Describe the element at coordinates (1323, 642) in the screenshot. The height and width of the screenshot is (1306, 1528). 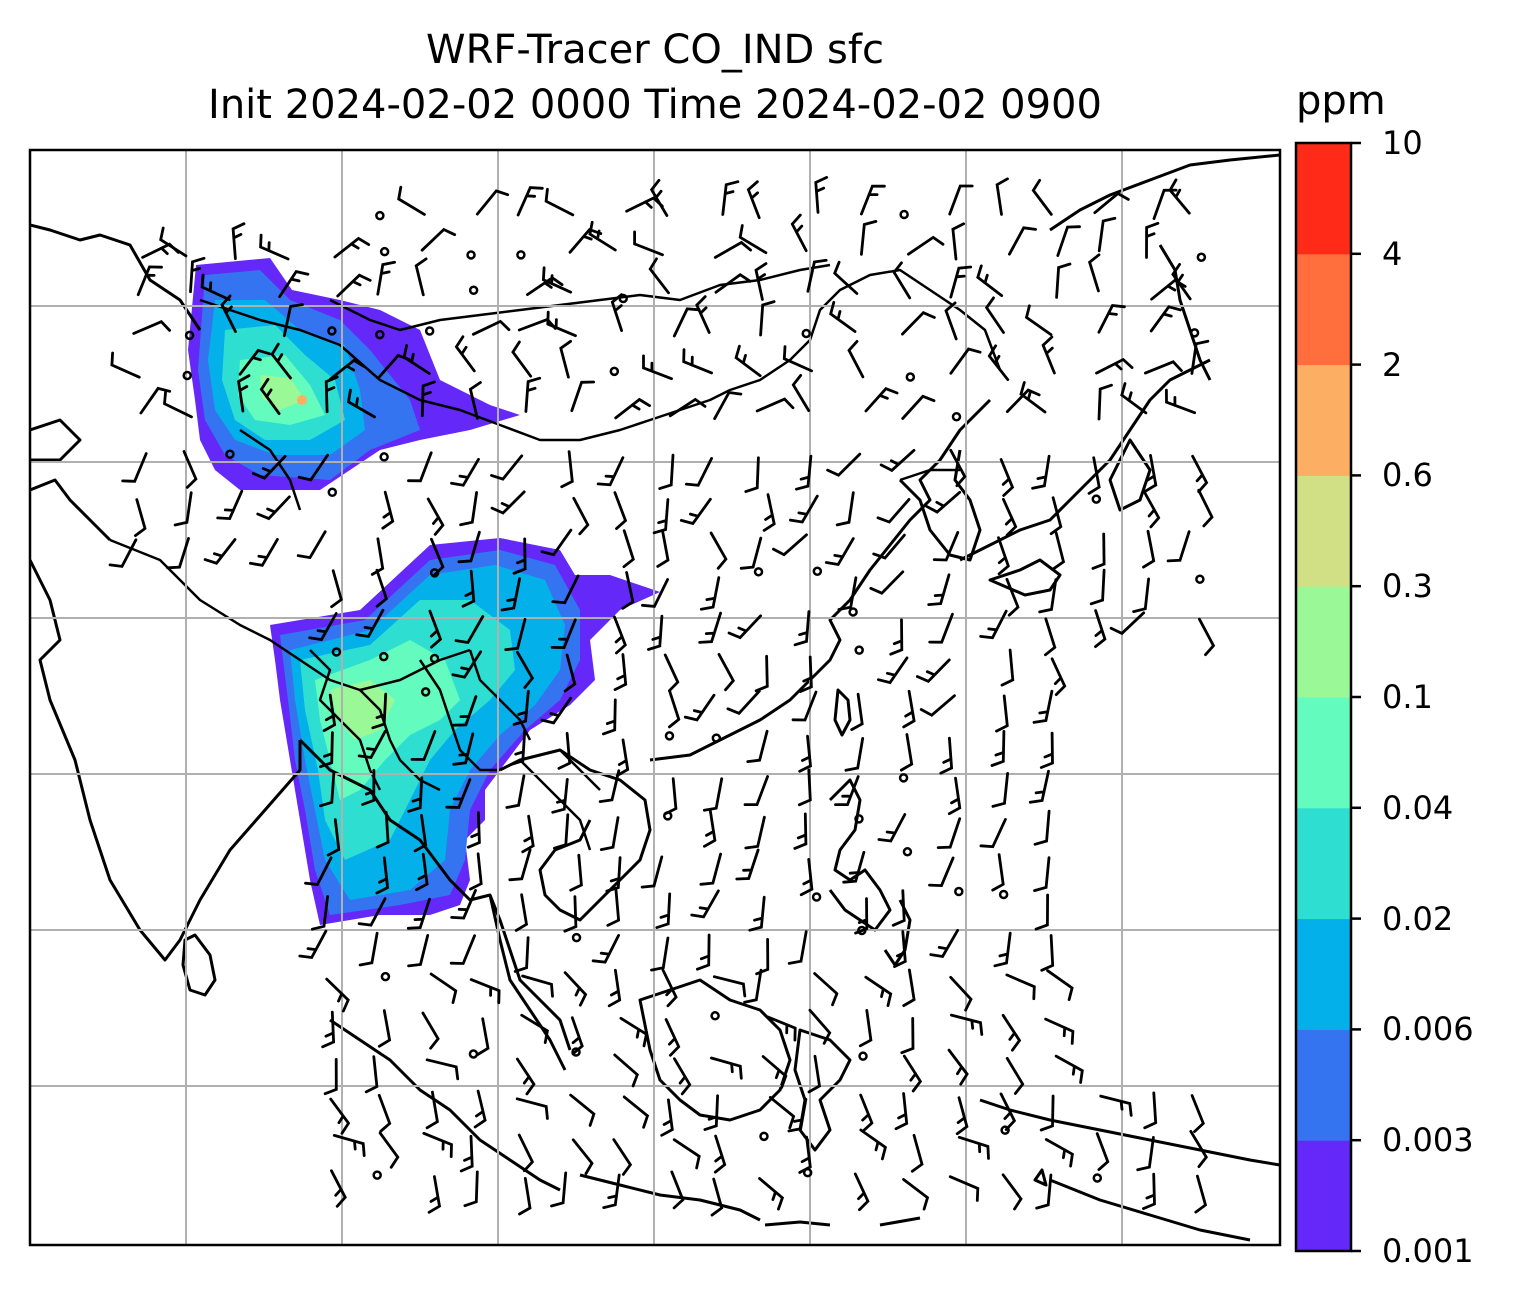
I see `colorbar-segment` at that location.